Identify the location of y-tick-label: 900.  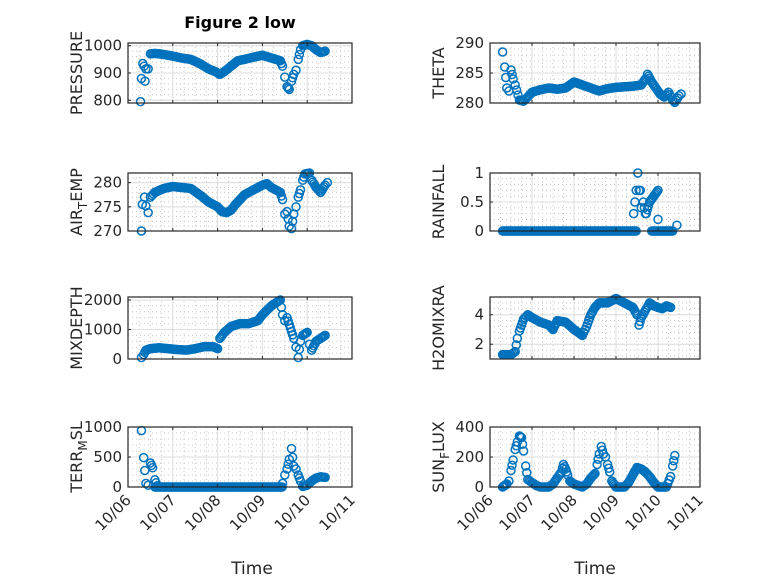
(107, 73).